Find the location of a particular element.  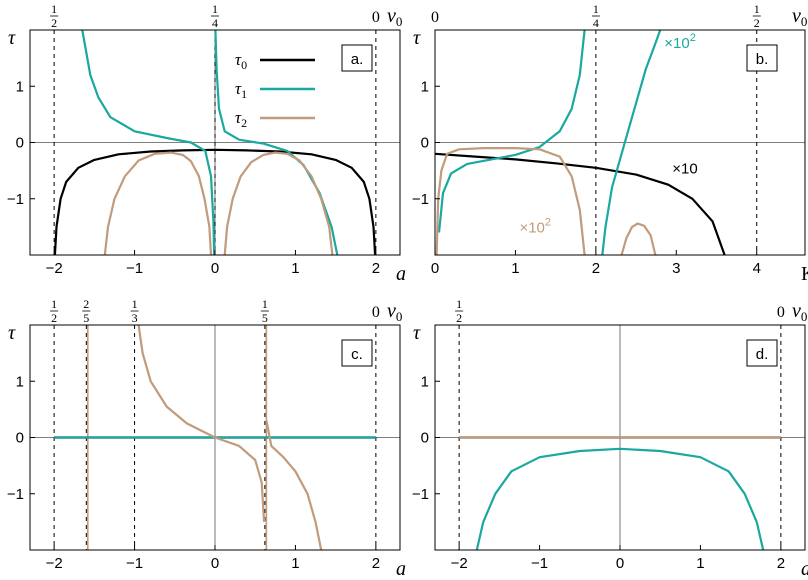

legend-label: τ1 is located at coordinates (241, 90).